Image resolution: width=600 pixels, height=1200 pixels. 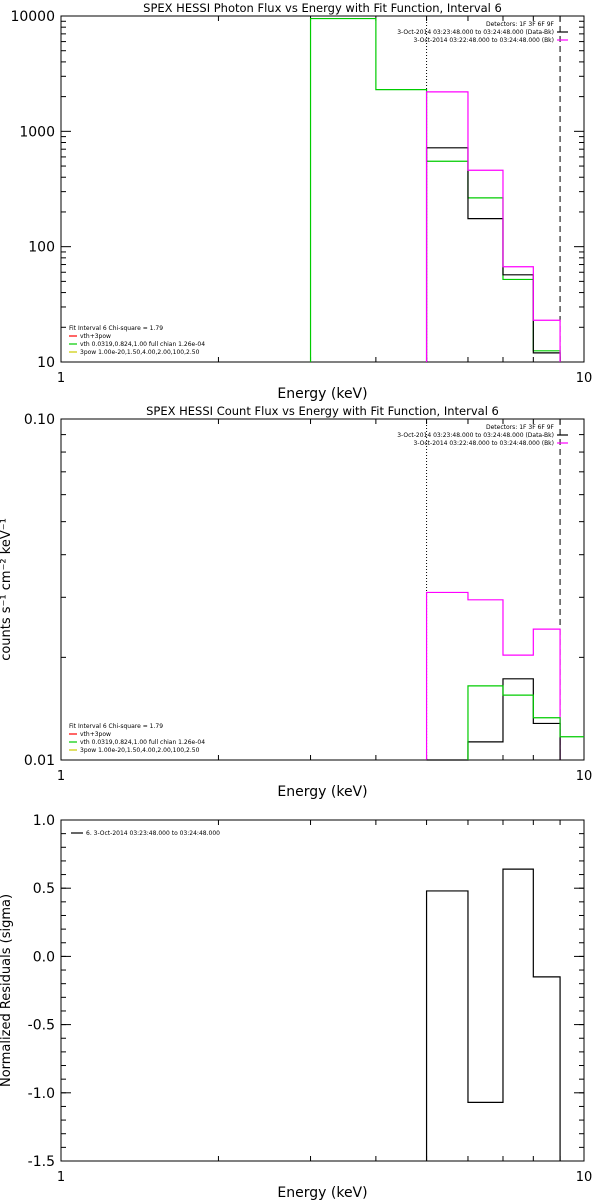 I want to click on y-axis-label: counts s⁻¹ cm⁻² keV⁻¹, so click(x=7, y=589).